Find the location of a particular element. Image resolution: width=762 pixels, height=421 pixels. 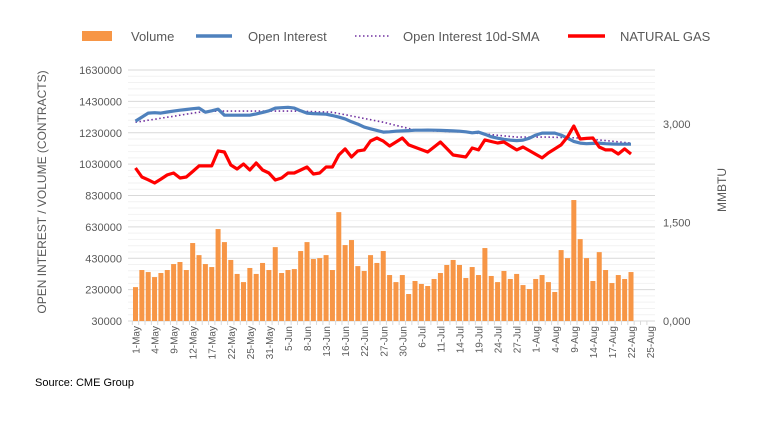

legend-label: NATURAL GAS is located at coordinates (665, 36).